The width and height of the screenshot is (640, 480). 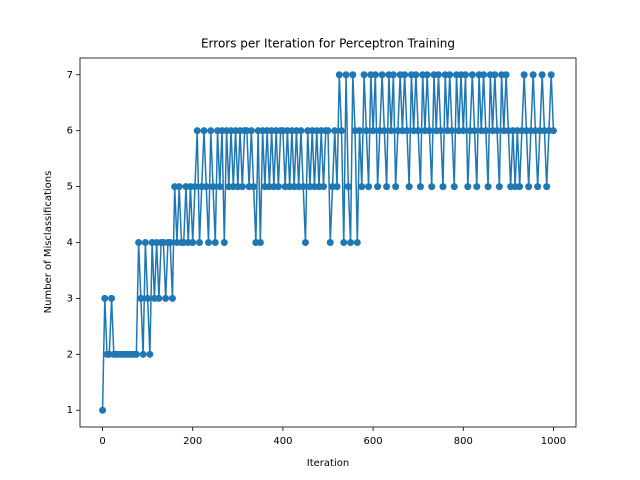 What do you see at coordinates (70, 75) in the screenshot?
I see `y-tick-label: 7` at bounding box center [70, 75].